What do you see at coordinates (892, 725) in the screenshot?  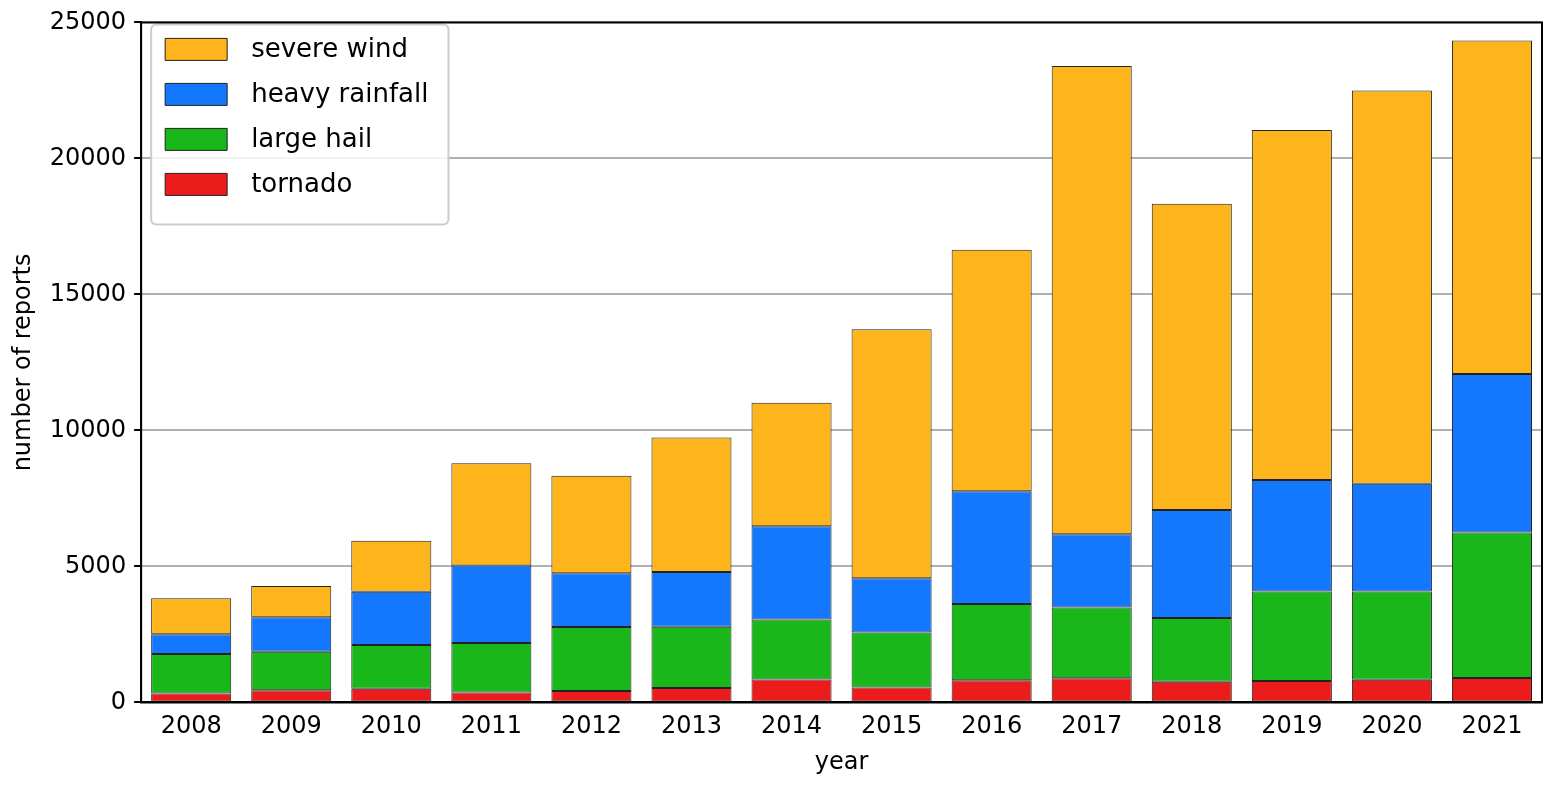 I see `x-tick-label: 2015` at bounding box center [892, 725].